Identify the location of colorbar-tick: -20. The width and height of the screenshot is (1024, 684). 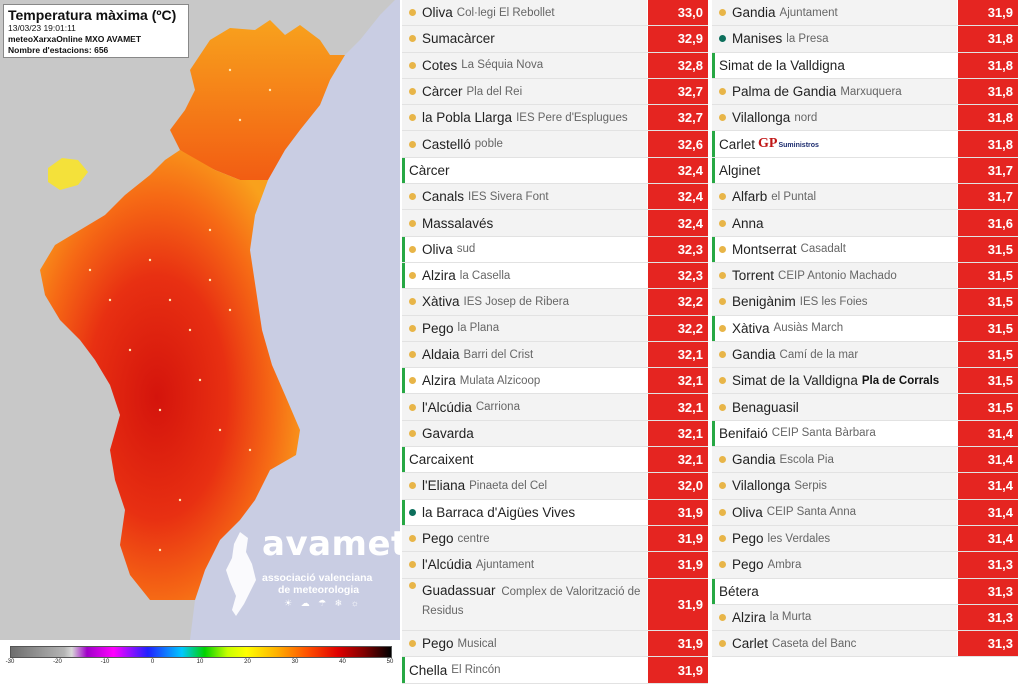
(57, 662).